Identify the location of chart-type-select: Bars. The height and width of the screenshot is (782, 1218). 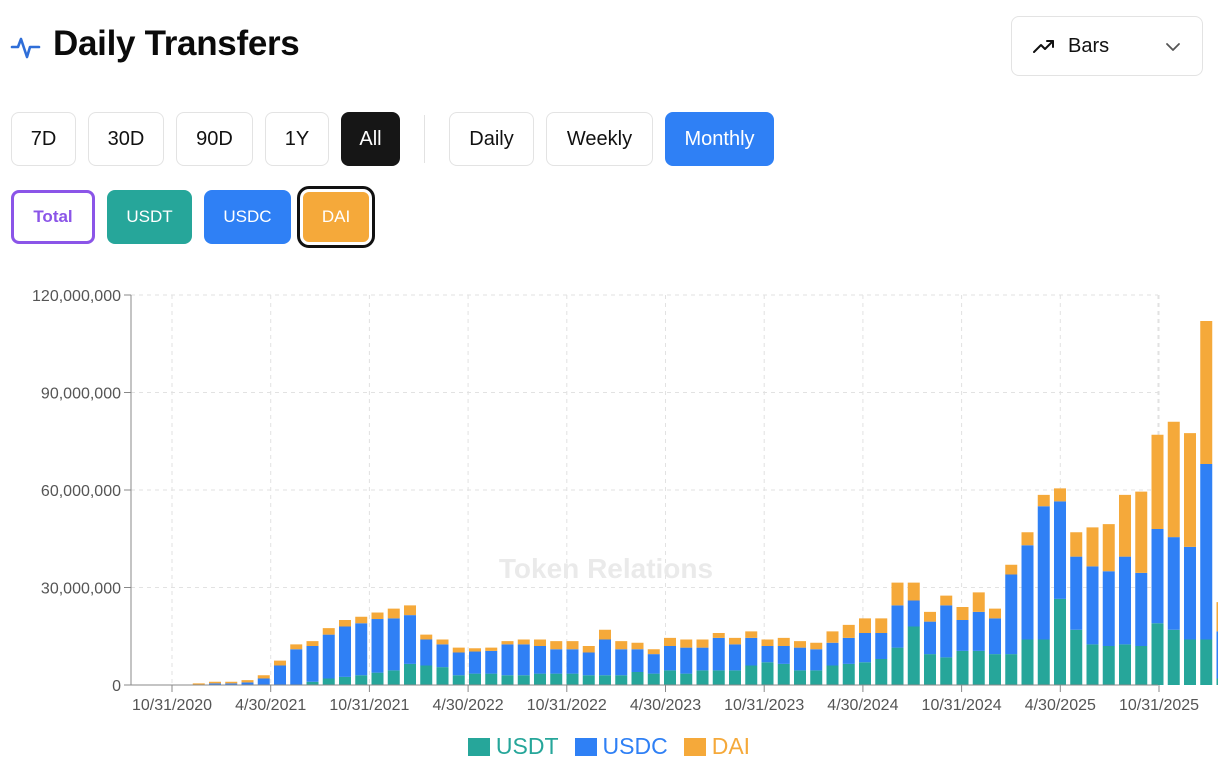
(1107, 46).